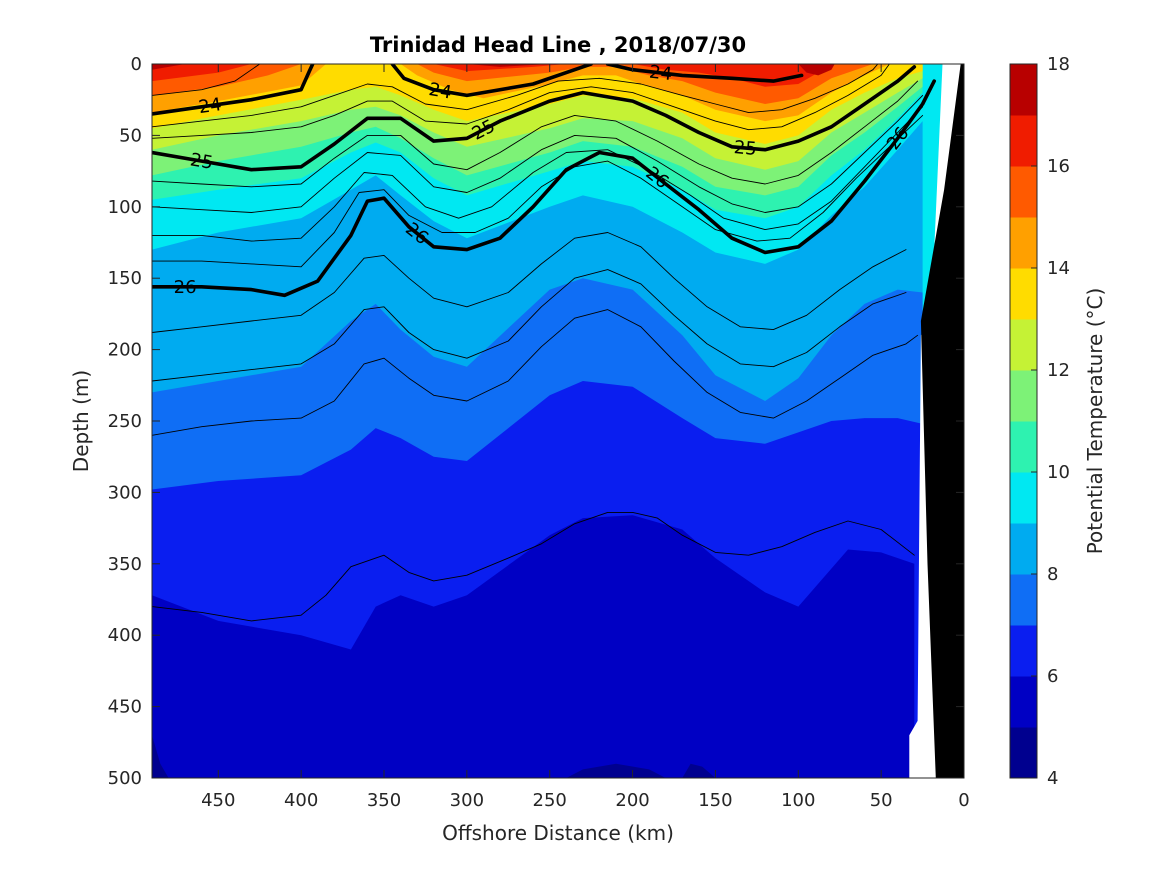 The height and width of the screenshot is (875, 1167). I want to click on y-tick-label: 250, so click(125, 421).